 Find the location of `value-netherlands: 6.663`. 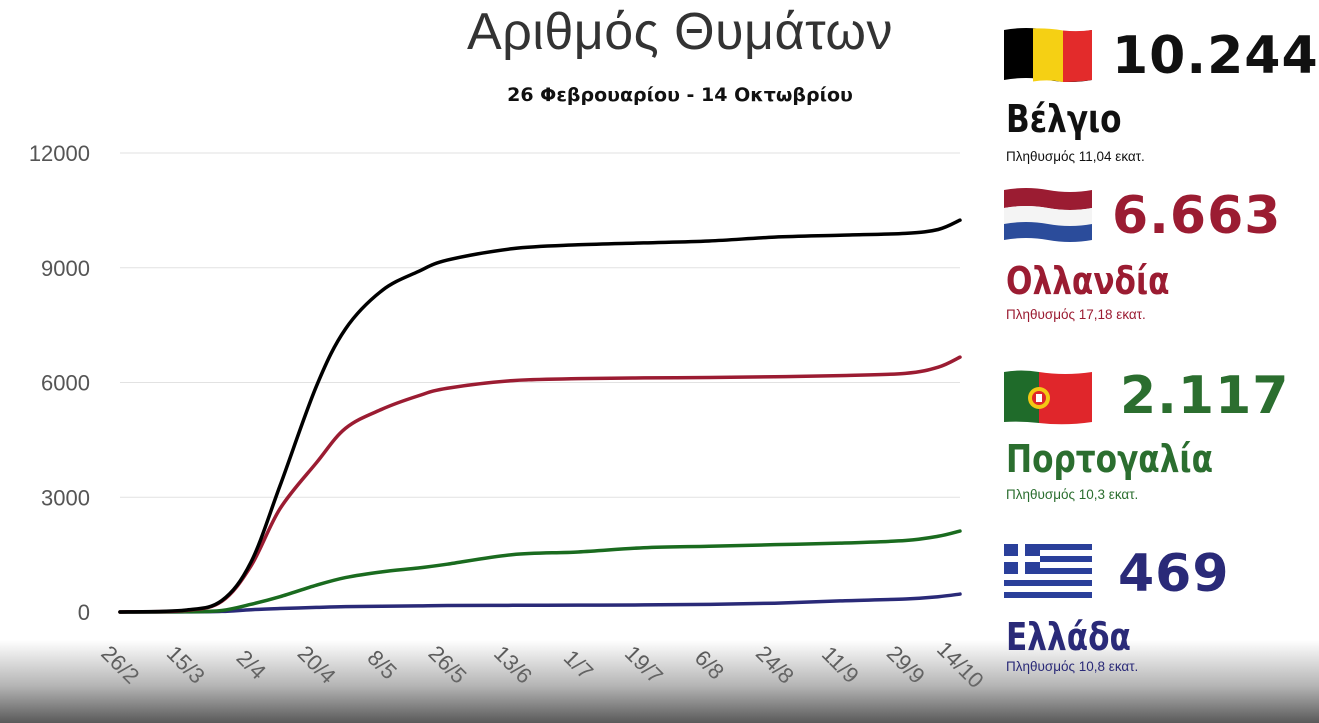

value-netherlands: 6.663 is located at coordinates (1197, 216).